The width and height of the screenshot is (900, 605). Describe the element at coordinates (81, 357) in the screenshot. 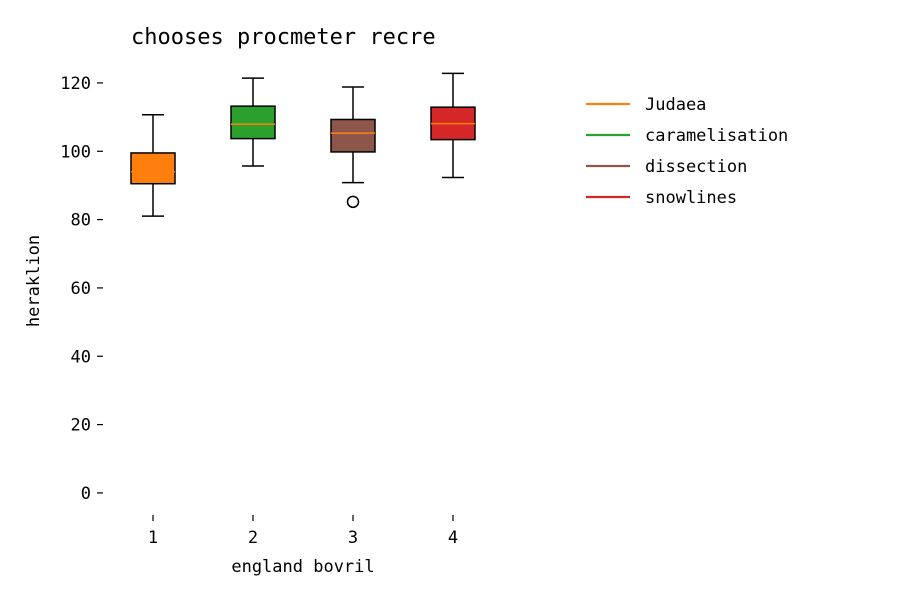

I see `y-tick-label: 40` at that location.